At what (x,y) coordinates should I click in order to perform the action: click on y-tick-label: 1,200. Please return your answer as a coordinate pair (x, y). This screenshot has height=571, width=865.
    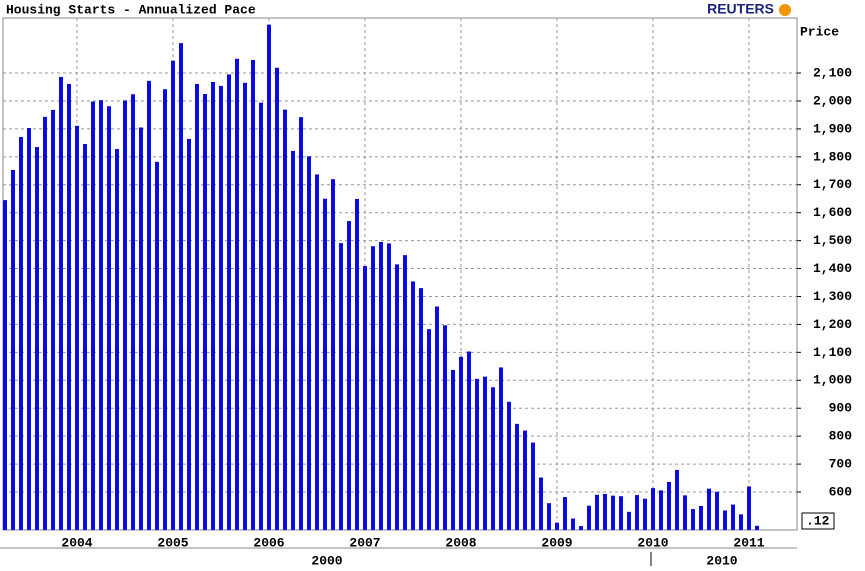
    Looking at the image, I should click on (832, 324).